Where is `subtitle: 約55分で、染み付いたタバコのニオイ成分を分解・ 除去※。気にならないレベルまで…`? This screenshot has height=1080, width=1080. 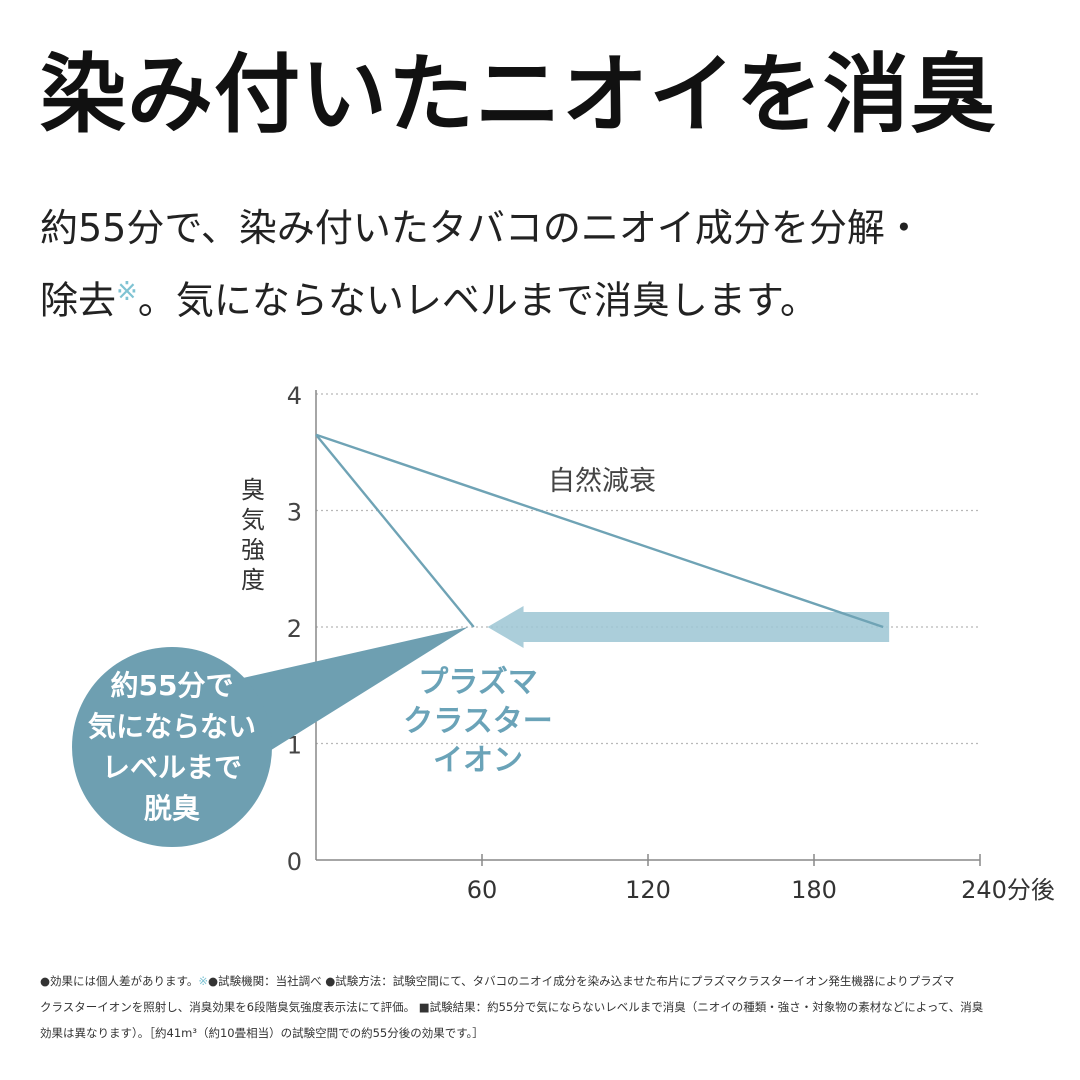 subtitle: 約55分で、染み付いたタバコのニオイ成分を分解・ 除去※。気にならないレベルまで… is located at coordinates (545, 264).